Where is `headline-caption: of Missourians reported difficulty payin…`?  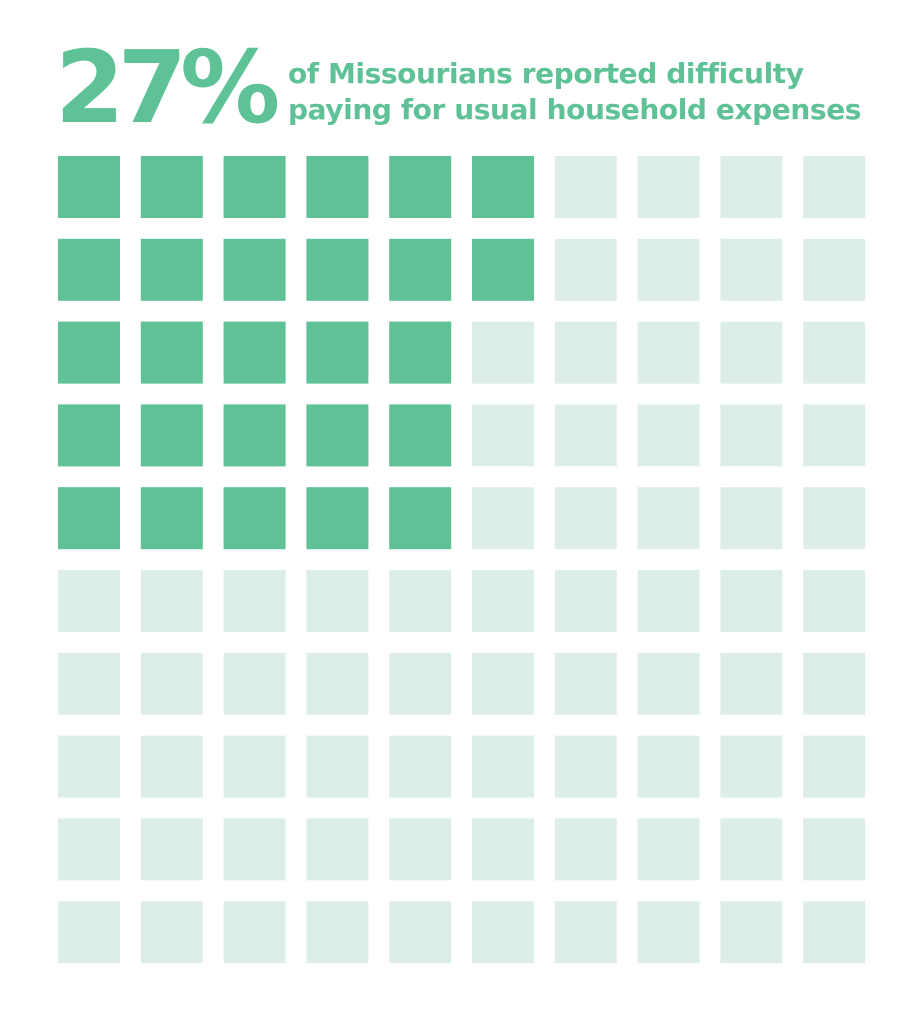 headline-caption: of Missourians reported difficulty payin… is located at coordinates (588, 92).